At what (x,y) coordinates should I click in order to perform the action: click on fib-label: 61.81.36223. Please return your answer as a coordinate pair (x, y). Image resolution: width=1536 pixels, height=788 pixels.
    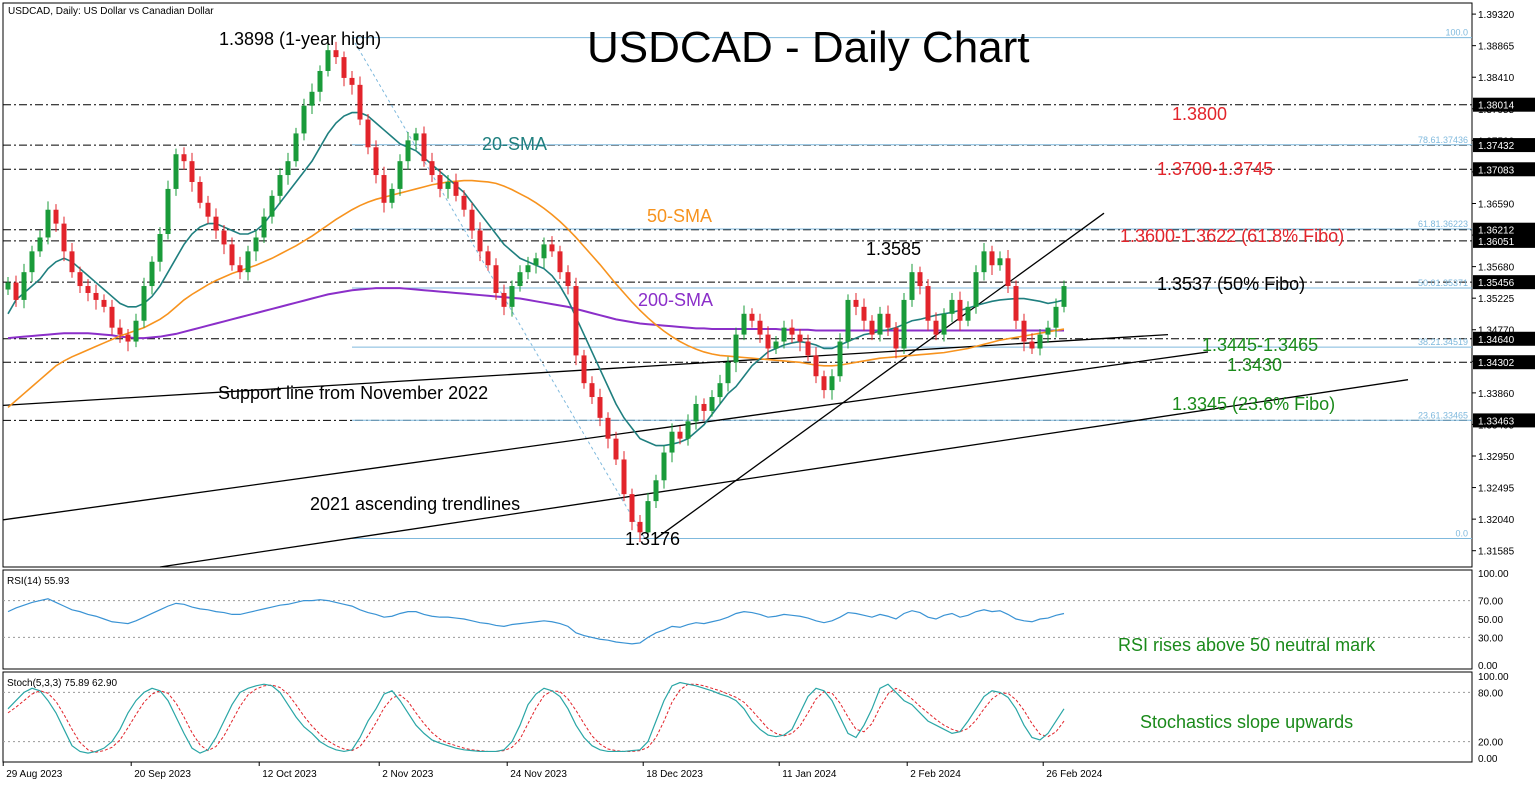
    Looking at the image, I should click on (1443, 224).